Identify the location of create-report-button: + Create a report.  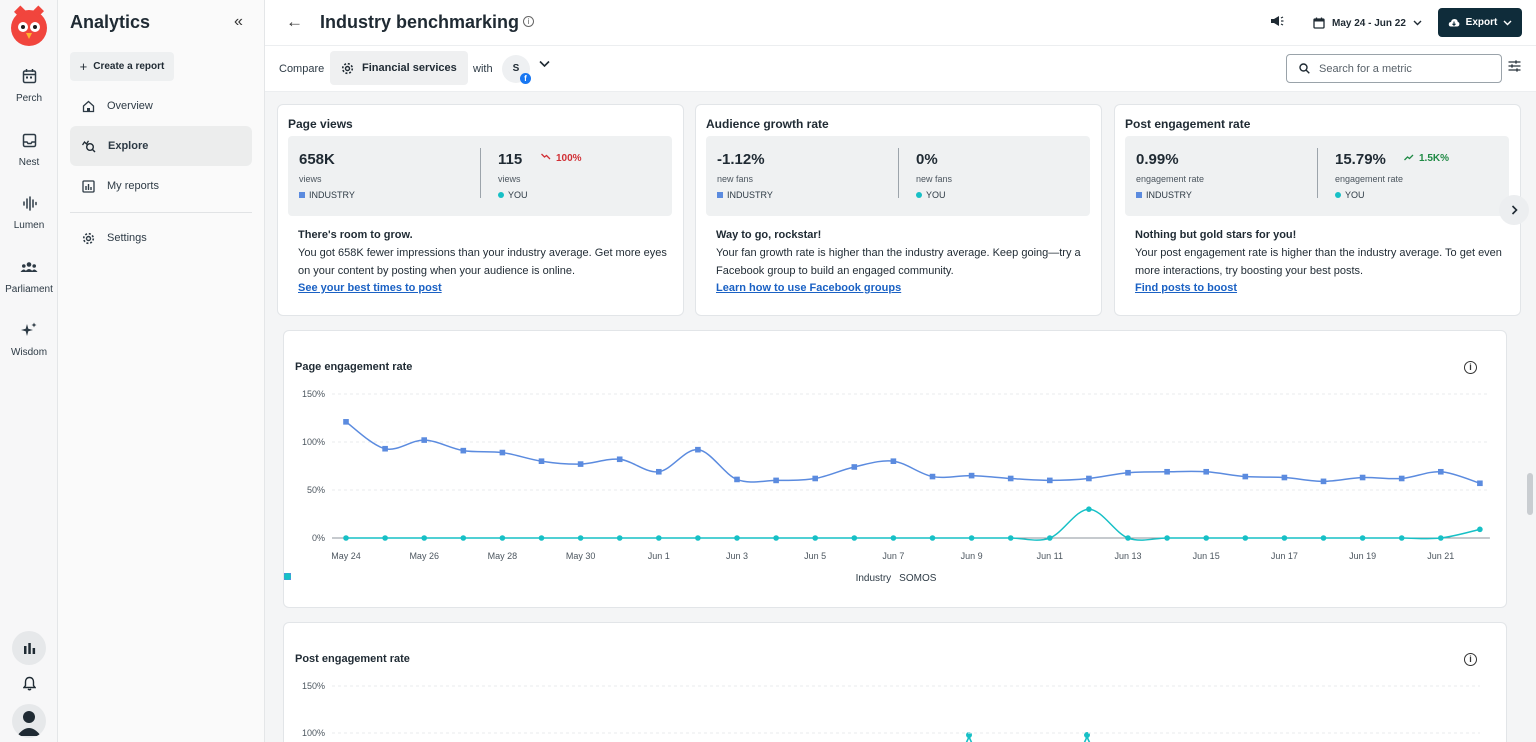
(122, 66).